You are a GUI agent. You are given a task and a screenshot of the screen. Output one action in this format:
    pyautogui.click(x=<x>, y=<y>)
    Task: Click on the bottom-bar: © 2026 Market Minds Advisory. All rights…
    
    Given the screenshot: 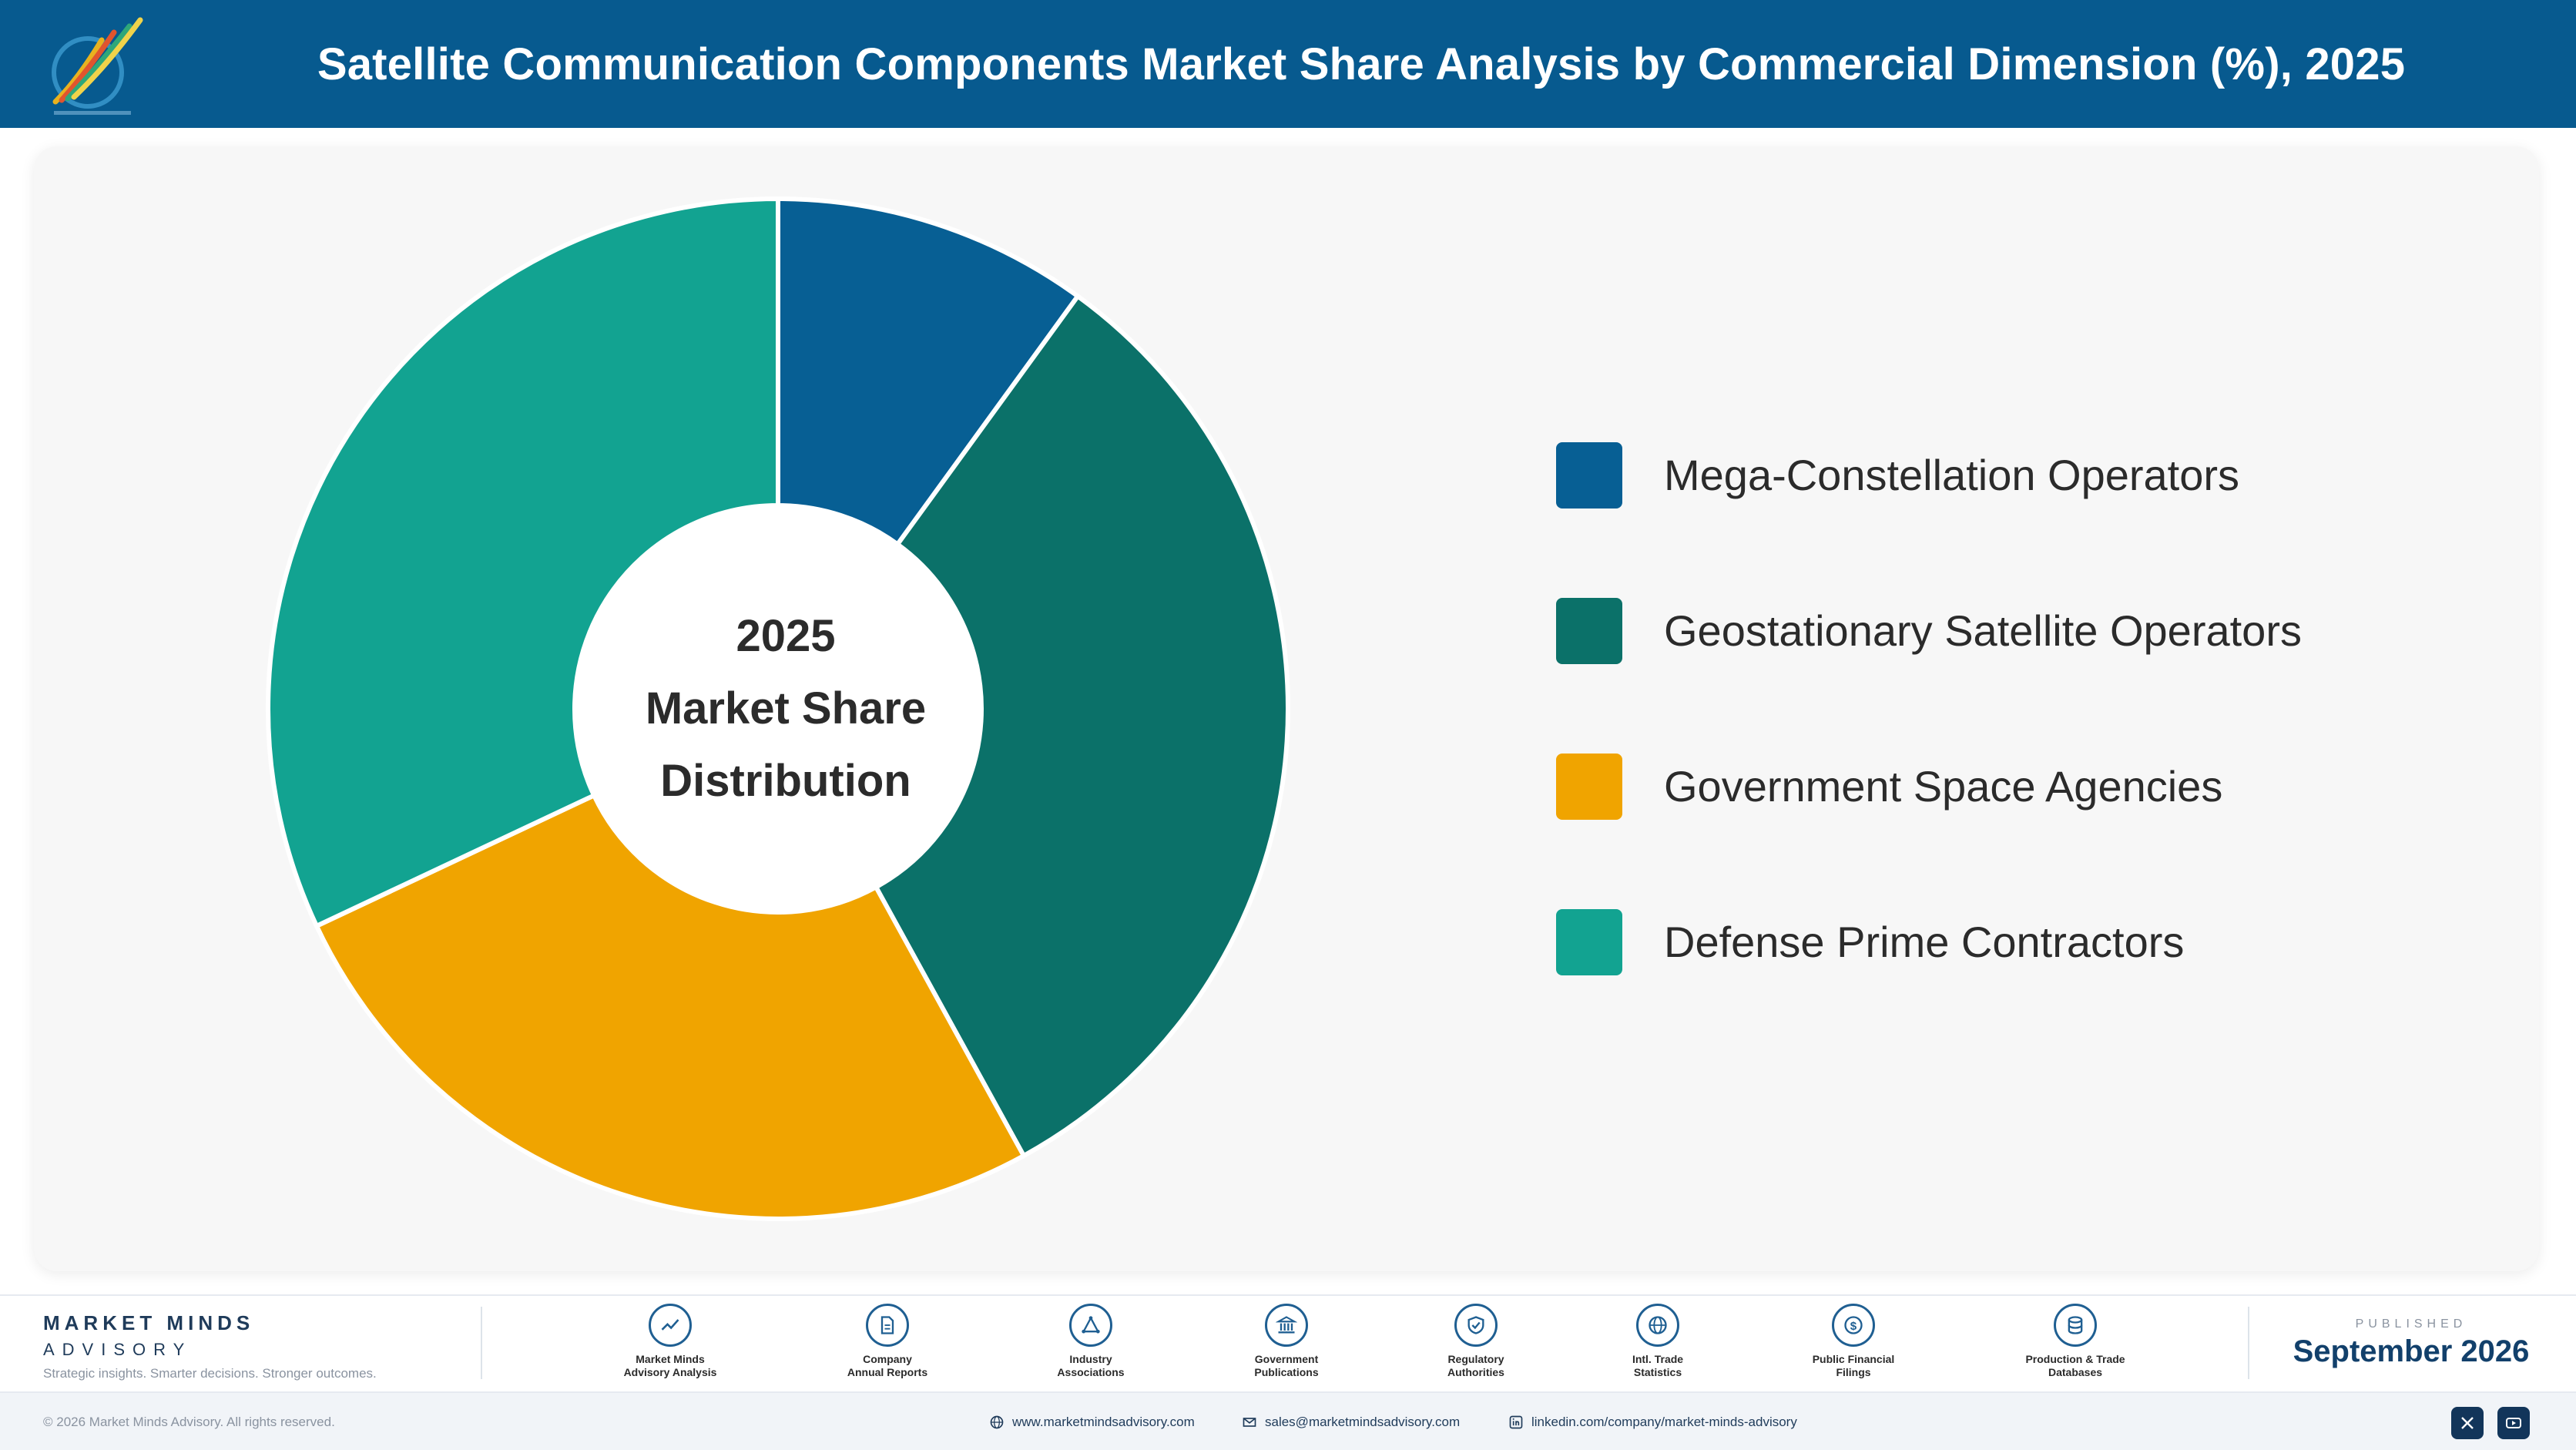 What is the action you would take?
    pyautogui.click(x=1288, y=1420)
    